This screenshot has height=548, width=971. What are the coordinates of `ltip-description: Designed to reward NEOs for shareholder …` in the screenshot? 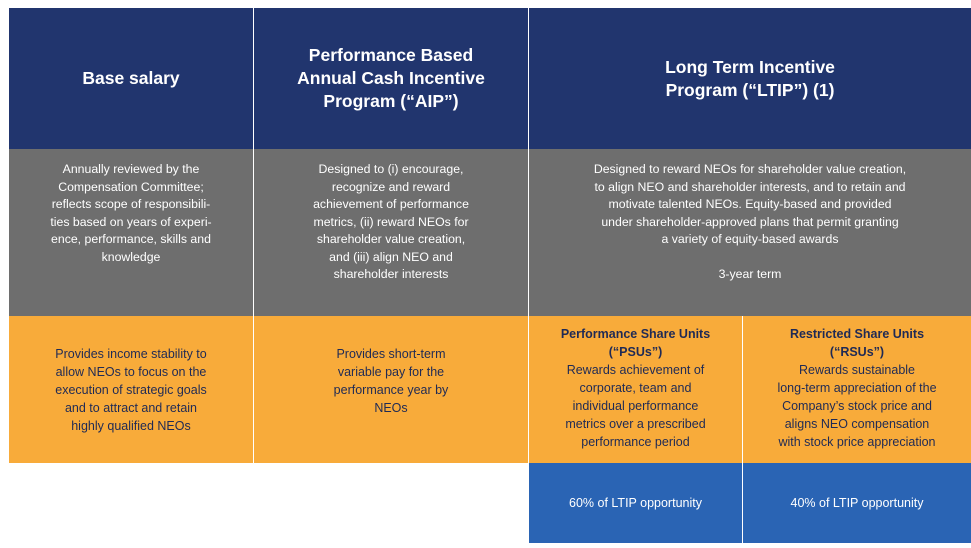 It's located at (750, 232).